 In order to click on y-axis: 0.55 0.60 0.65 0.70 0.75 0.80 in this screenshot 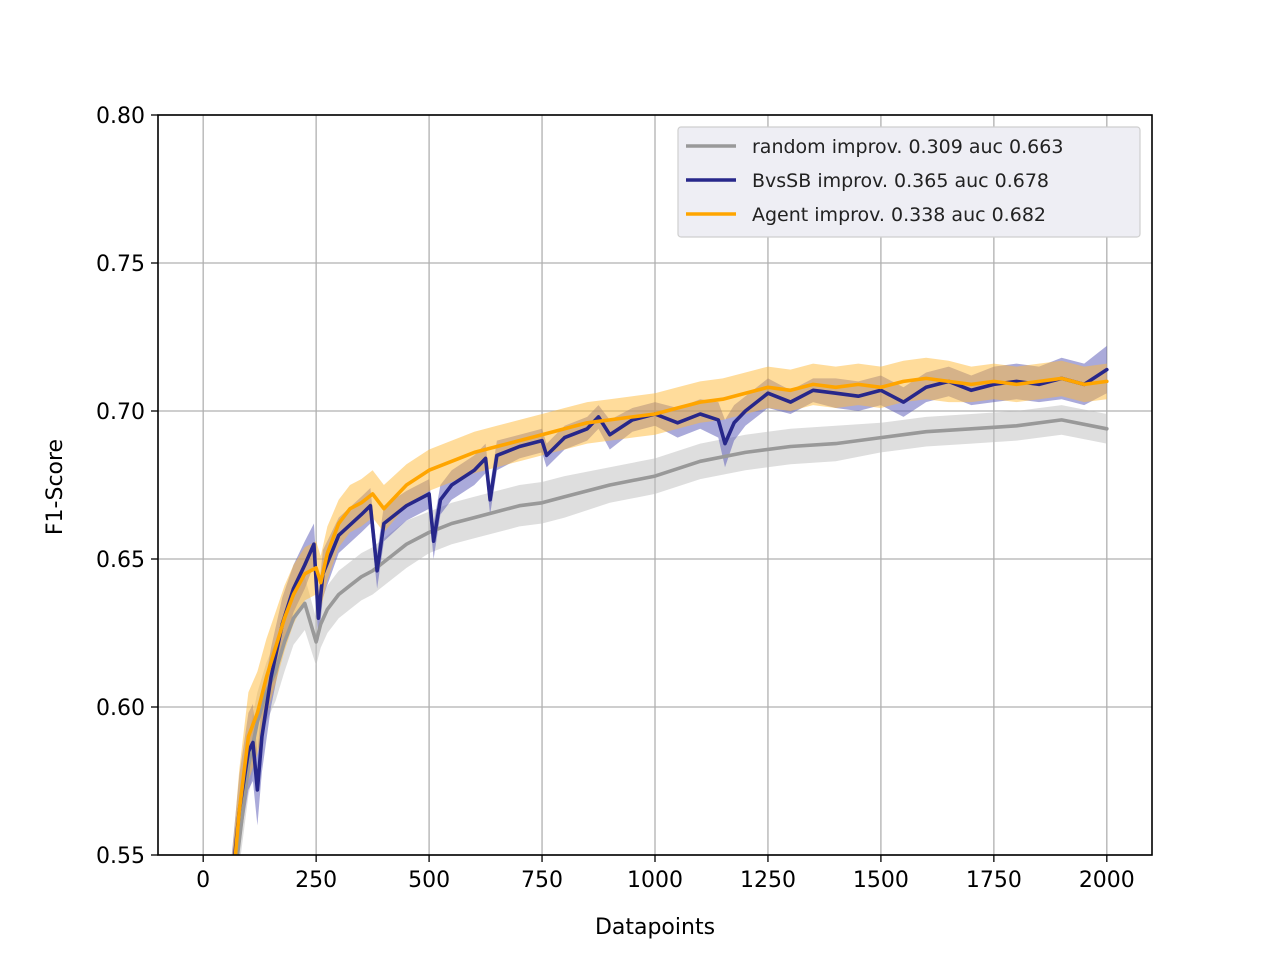, I will do `click(127, 486)`.